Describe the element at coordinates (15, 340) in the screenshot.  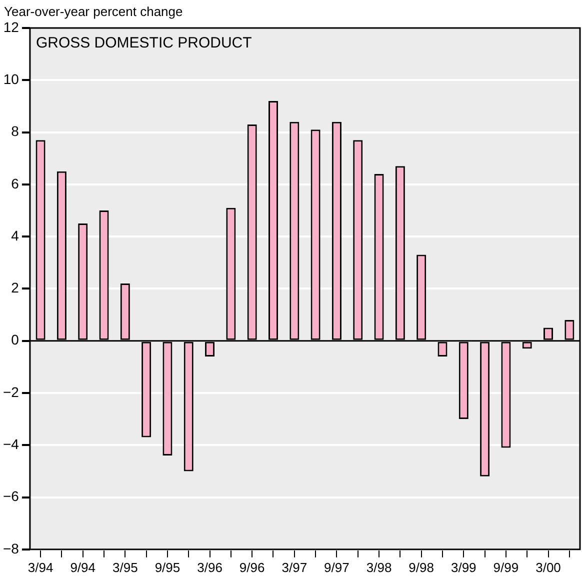
I see `y-tick-label: 0` at that location.